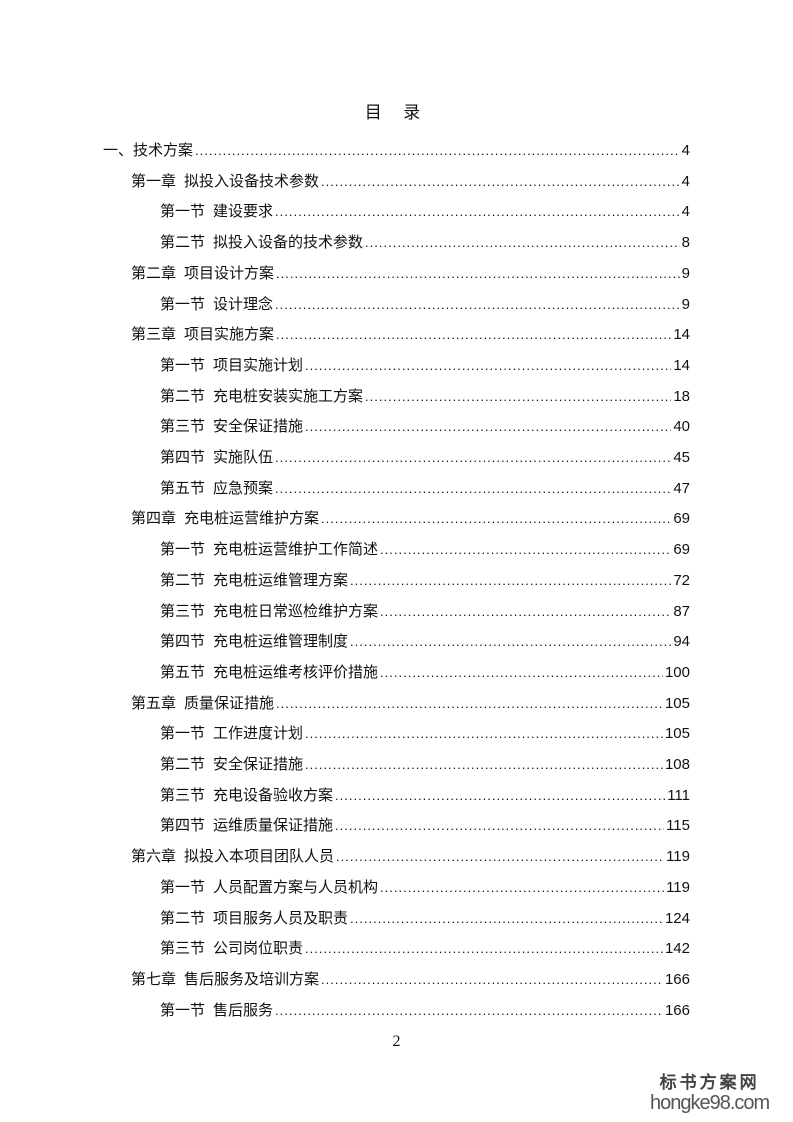 The height and width of the screenshot is (1122, 793). Describe the element at coordinates (252, 518) in the screenshot. I see `toc-entry-text: 充电桩运营维护方案` at that location.